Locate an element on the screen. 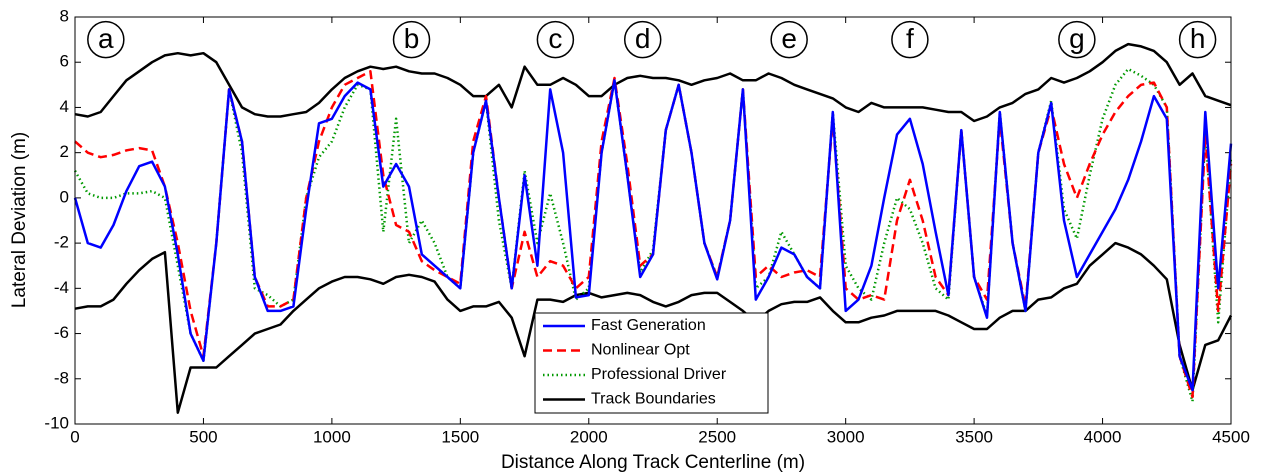 The width and height of the screenshot is (1262, 474). x-tick-label: 3500 is located at coordinates (974, 436).